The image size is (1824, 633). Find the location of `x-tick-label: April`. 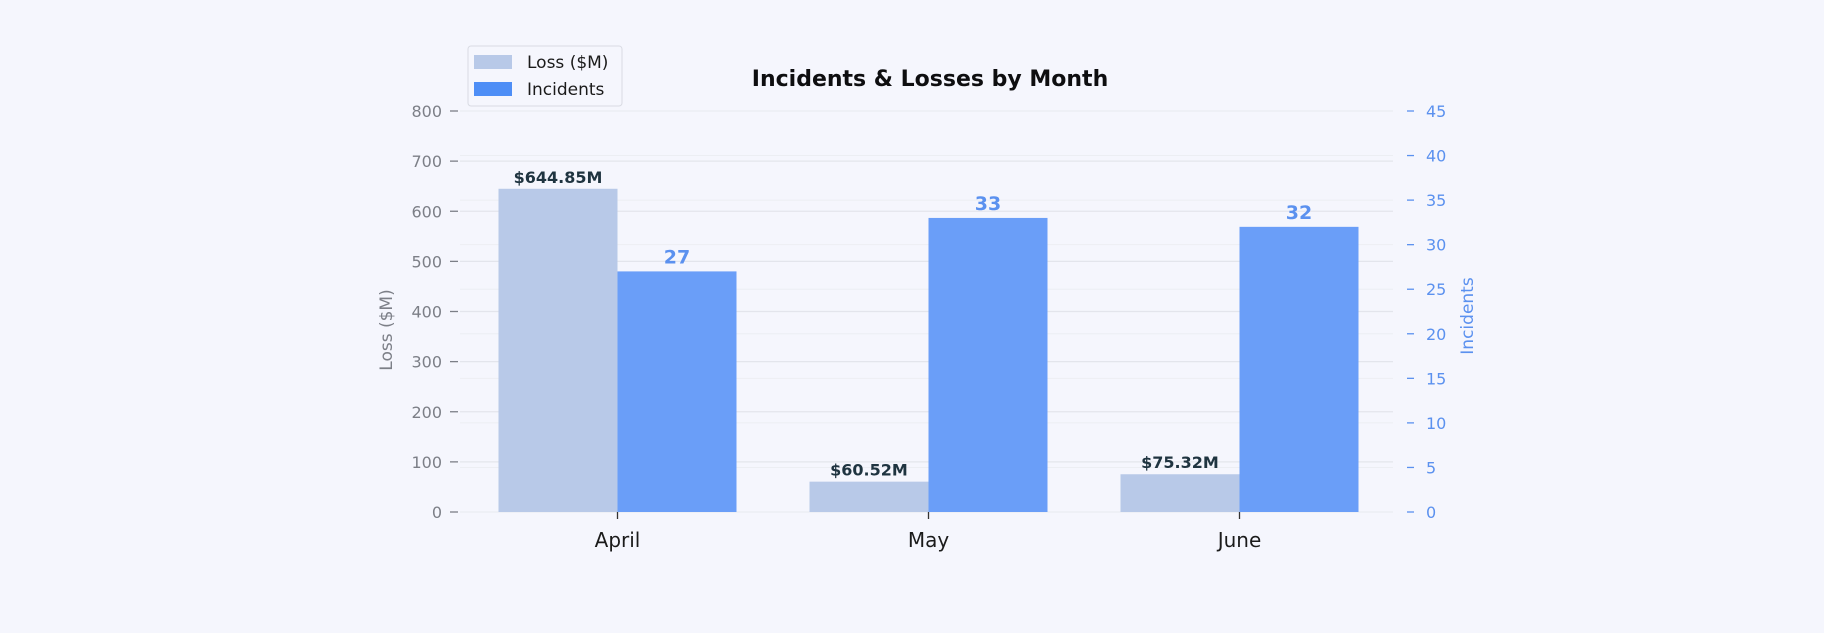

x-tick-label: April is located at coordinates (618, 540).